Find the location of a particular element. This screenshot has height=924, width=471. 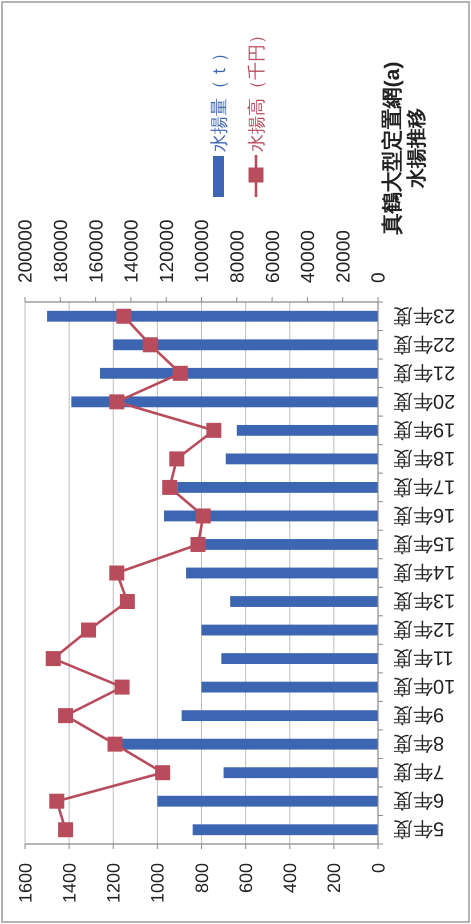

x-tick-label: 1600 is located at coordinates (25, 883).